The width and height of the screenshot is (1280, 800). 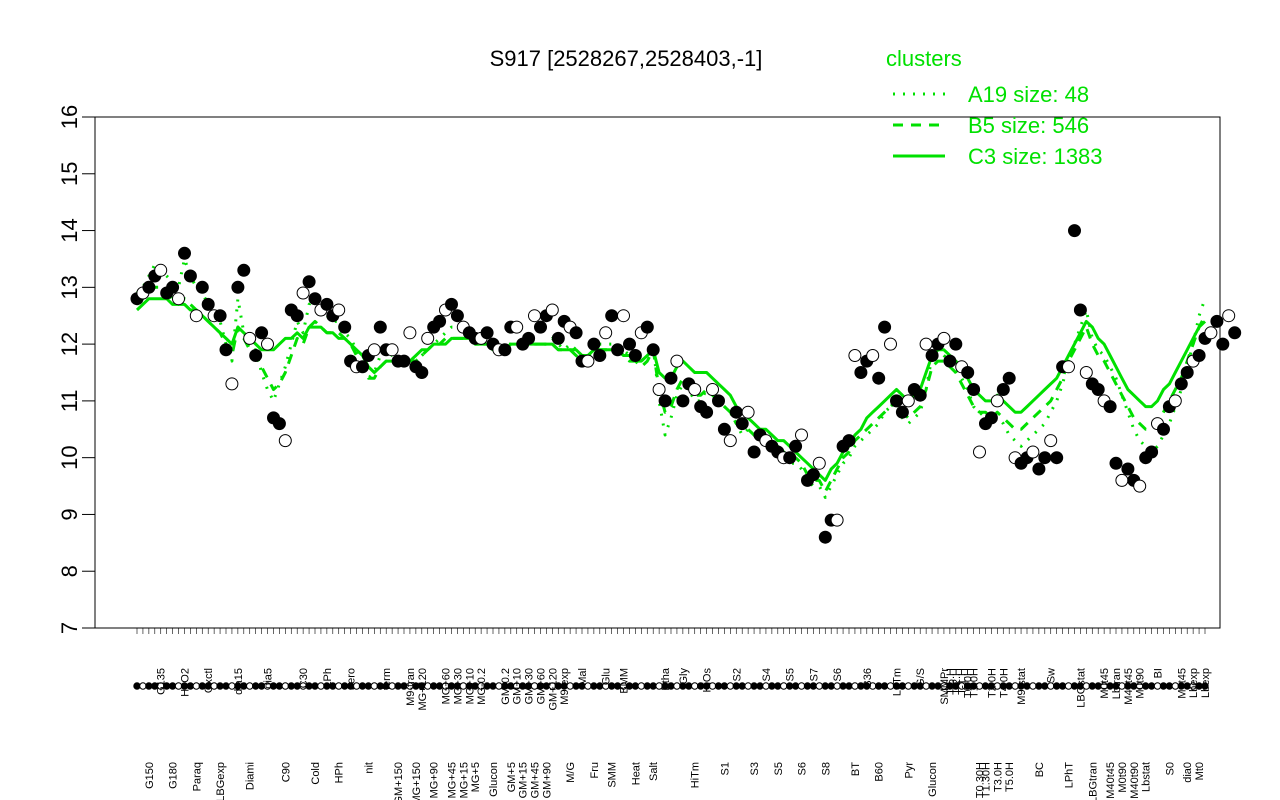 What do you see at coordinates (1117, 683) in the screenshot?
I see `x-tick-label: Lbtran` at bounding box center [1117, 683].